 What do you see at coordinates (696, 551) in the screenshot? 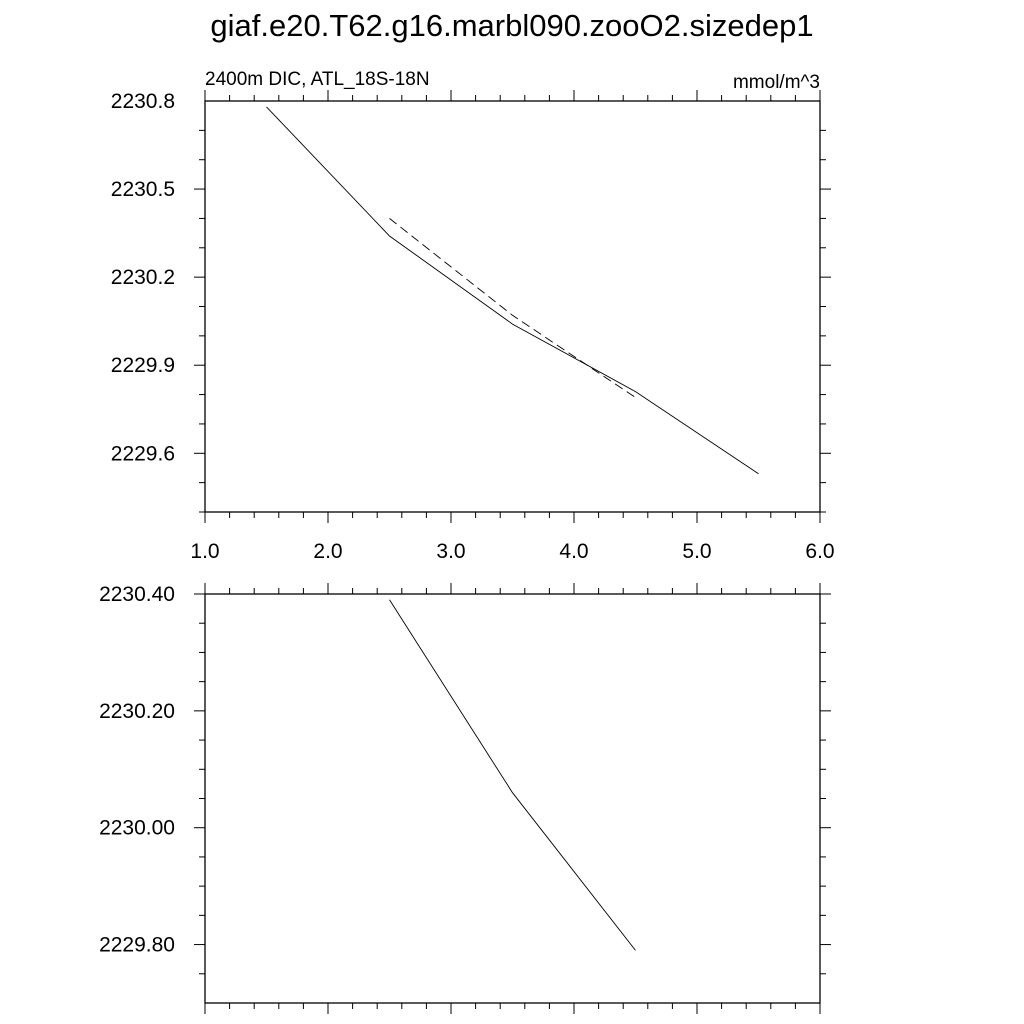
I see `x-tick-label: 5.0` at bounding box center [696, 551].